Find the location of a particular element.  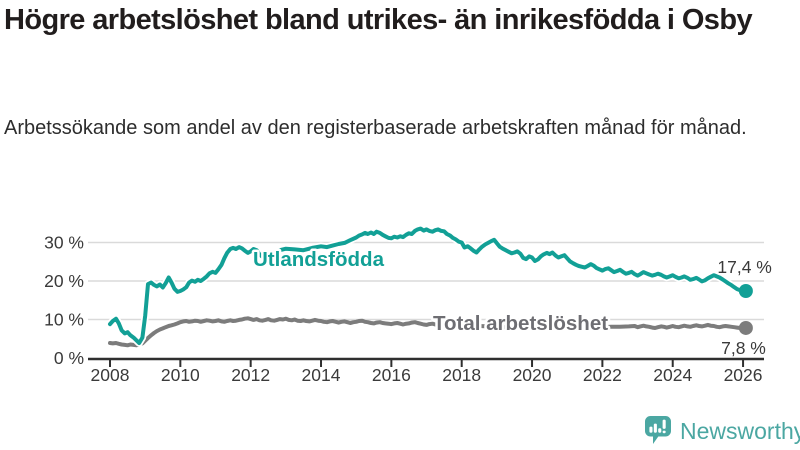

y-tick-label: 0 % is located at coordinates (69, 358).